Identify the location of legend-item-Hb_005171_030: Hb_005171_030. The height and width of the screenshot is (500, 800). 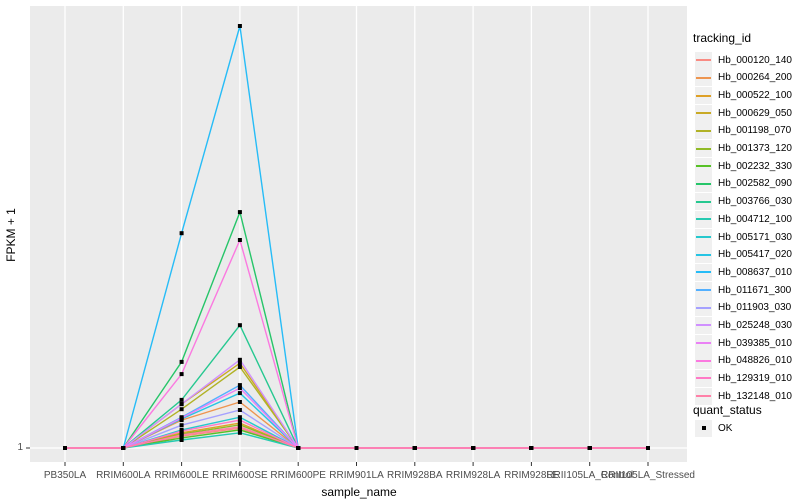
(743, 237).